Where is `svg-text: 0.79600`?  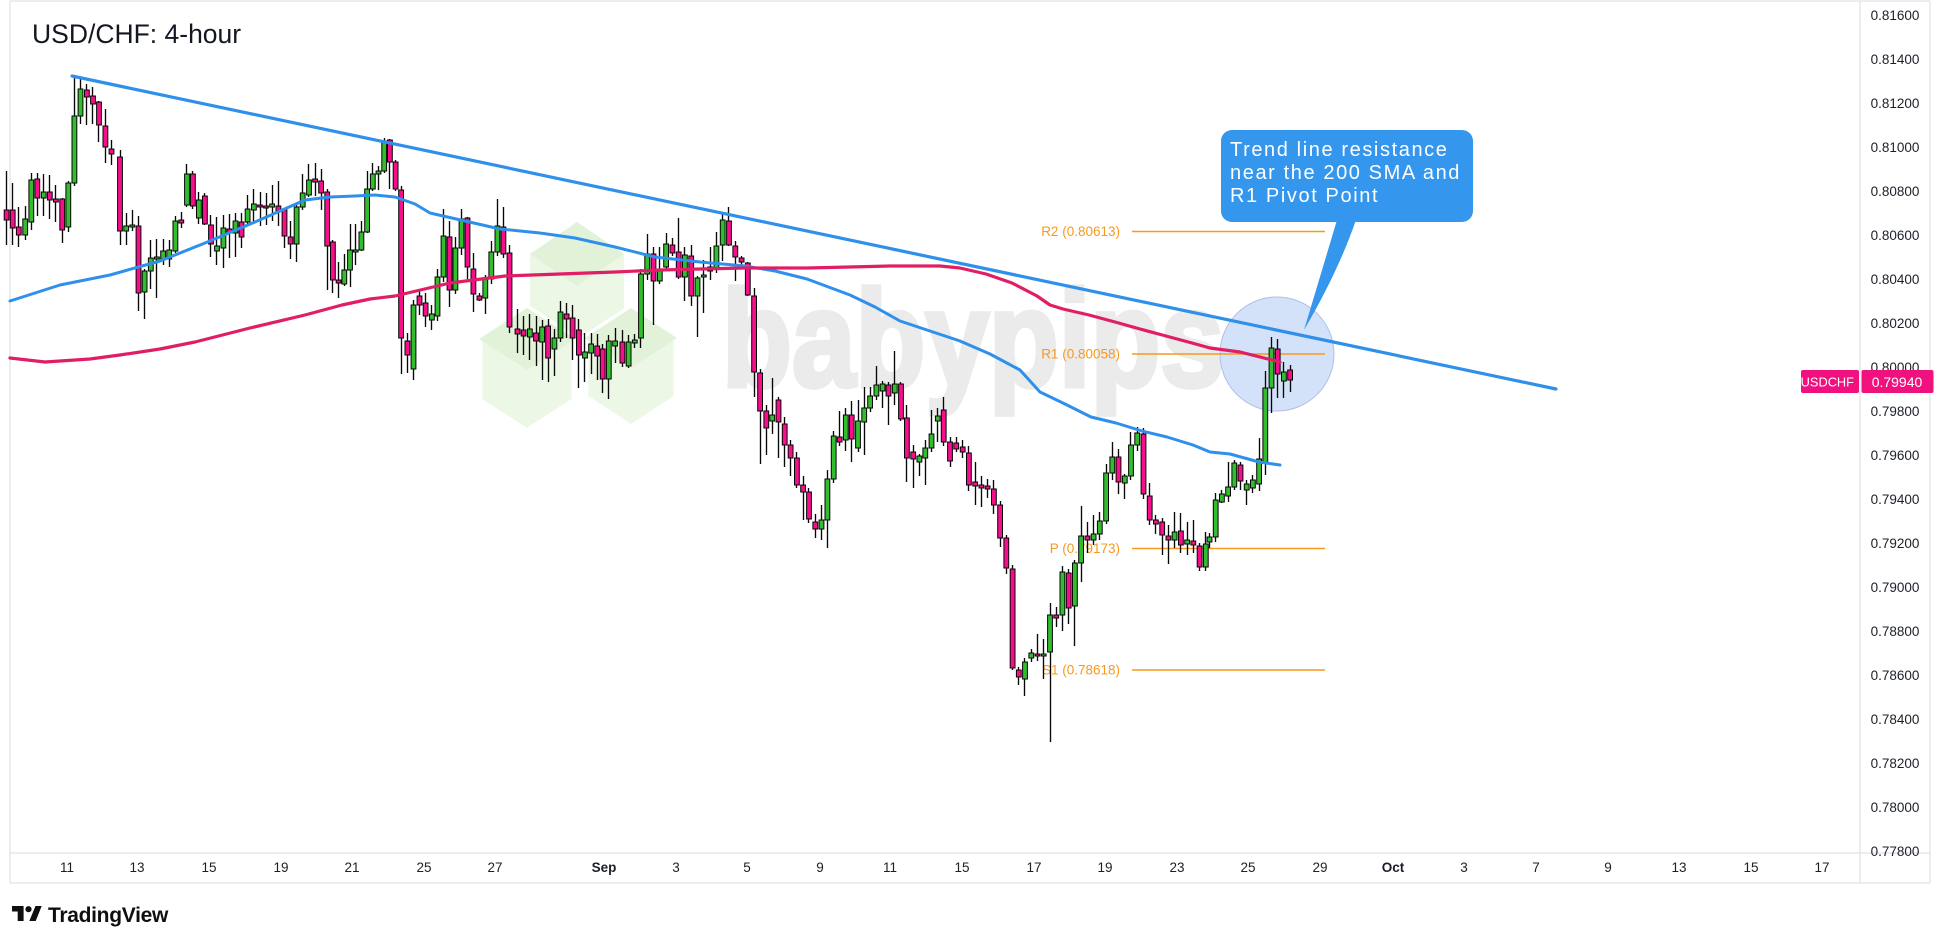 svg-text: 0.79600 is located at coordinates (1895, 455).